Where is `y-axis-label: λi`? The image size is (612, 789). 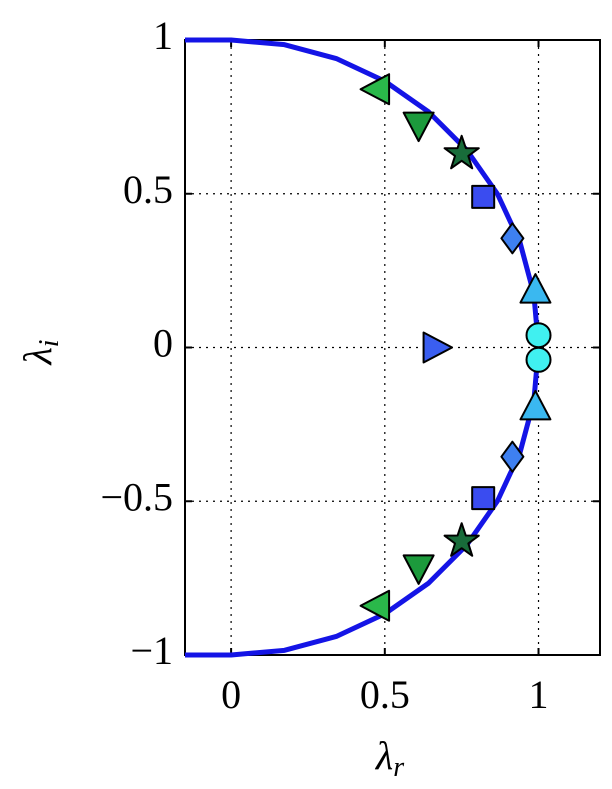
y-axis-label: λi is located at coordinates (40, 352).